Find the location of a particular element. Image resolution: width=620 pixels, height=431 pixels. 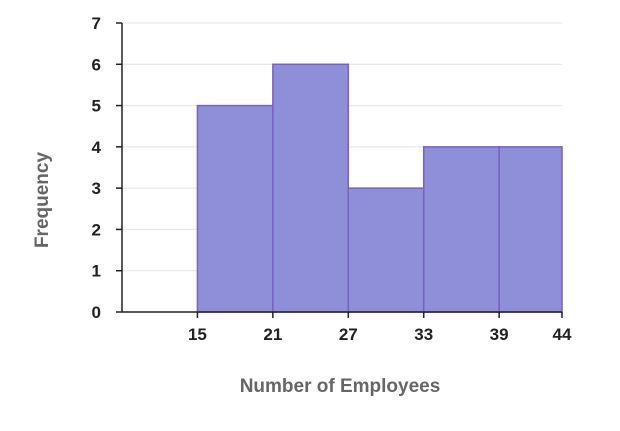

y-tick-label-1: 1 is located at coordinates (96, 271).